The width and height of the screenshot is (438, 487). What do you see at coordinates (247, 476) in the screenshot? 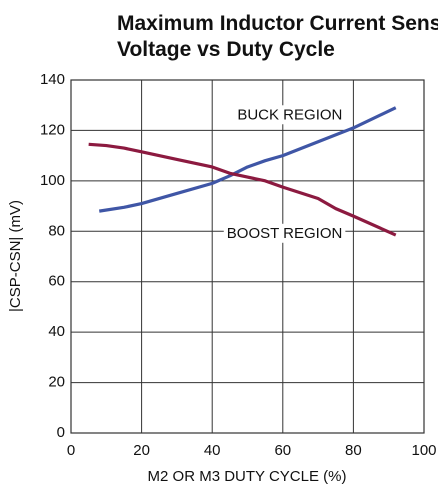
I see `x-axis-label: M2 OR M3 DUTY CYCLE (%)` at bounding box center [247, 476].